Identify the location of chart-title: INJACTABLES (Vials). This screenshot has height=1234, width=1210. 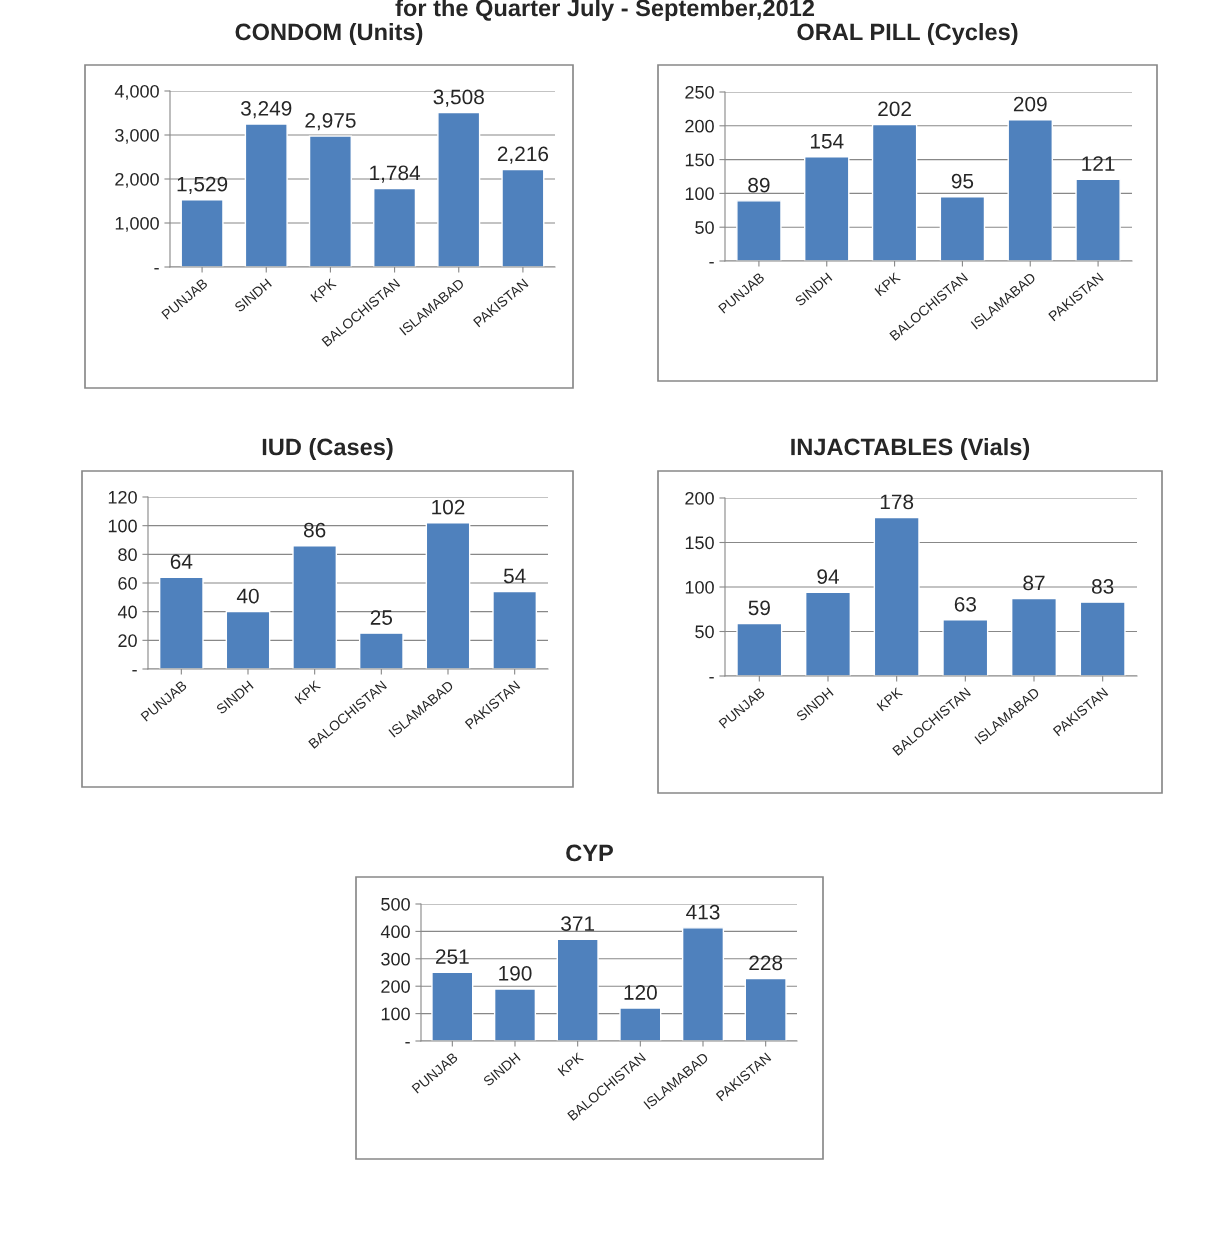
(910, 449).